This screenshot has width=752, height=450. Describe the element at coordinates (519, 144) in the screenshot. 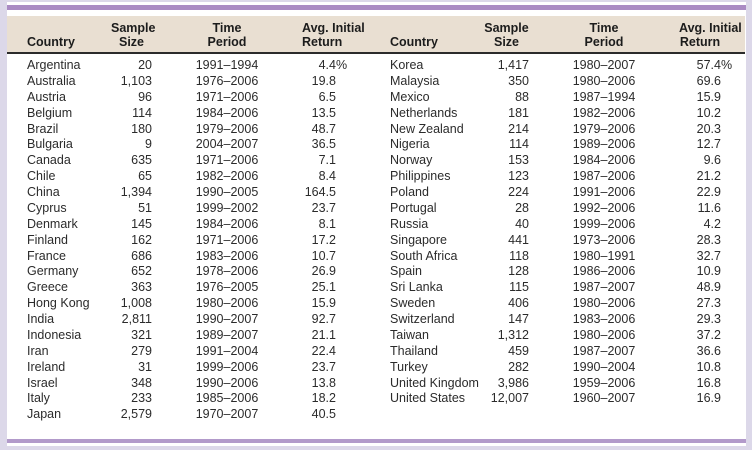

I see `sample-size-cell: 114` at that location.